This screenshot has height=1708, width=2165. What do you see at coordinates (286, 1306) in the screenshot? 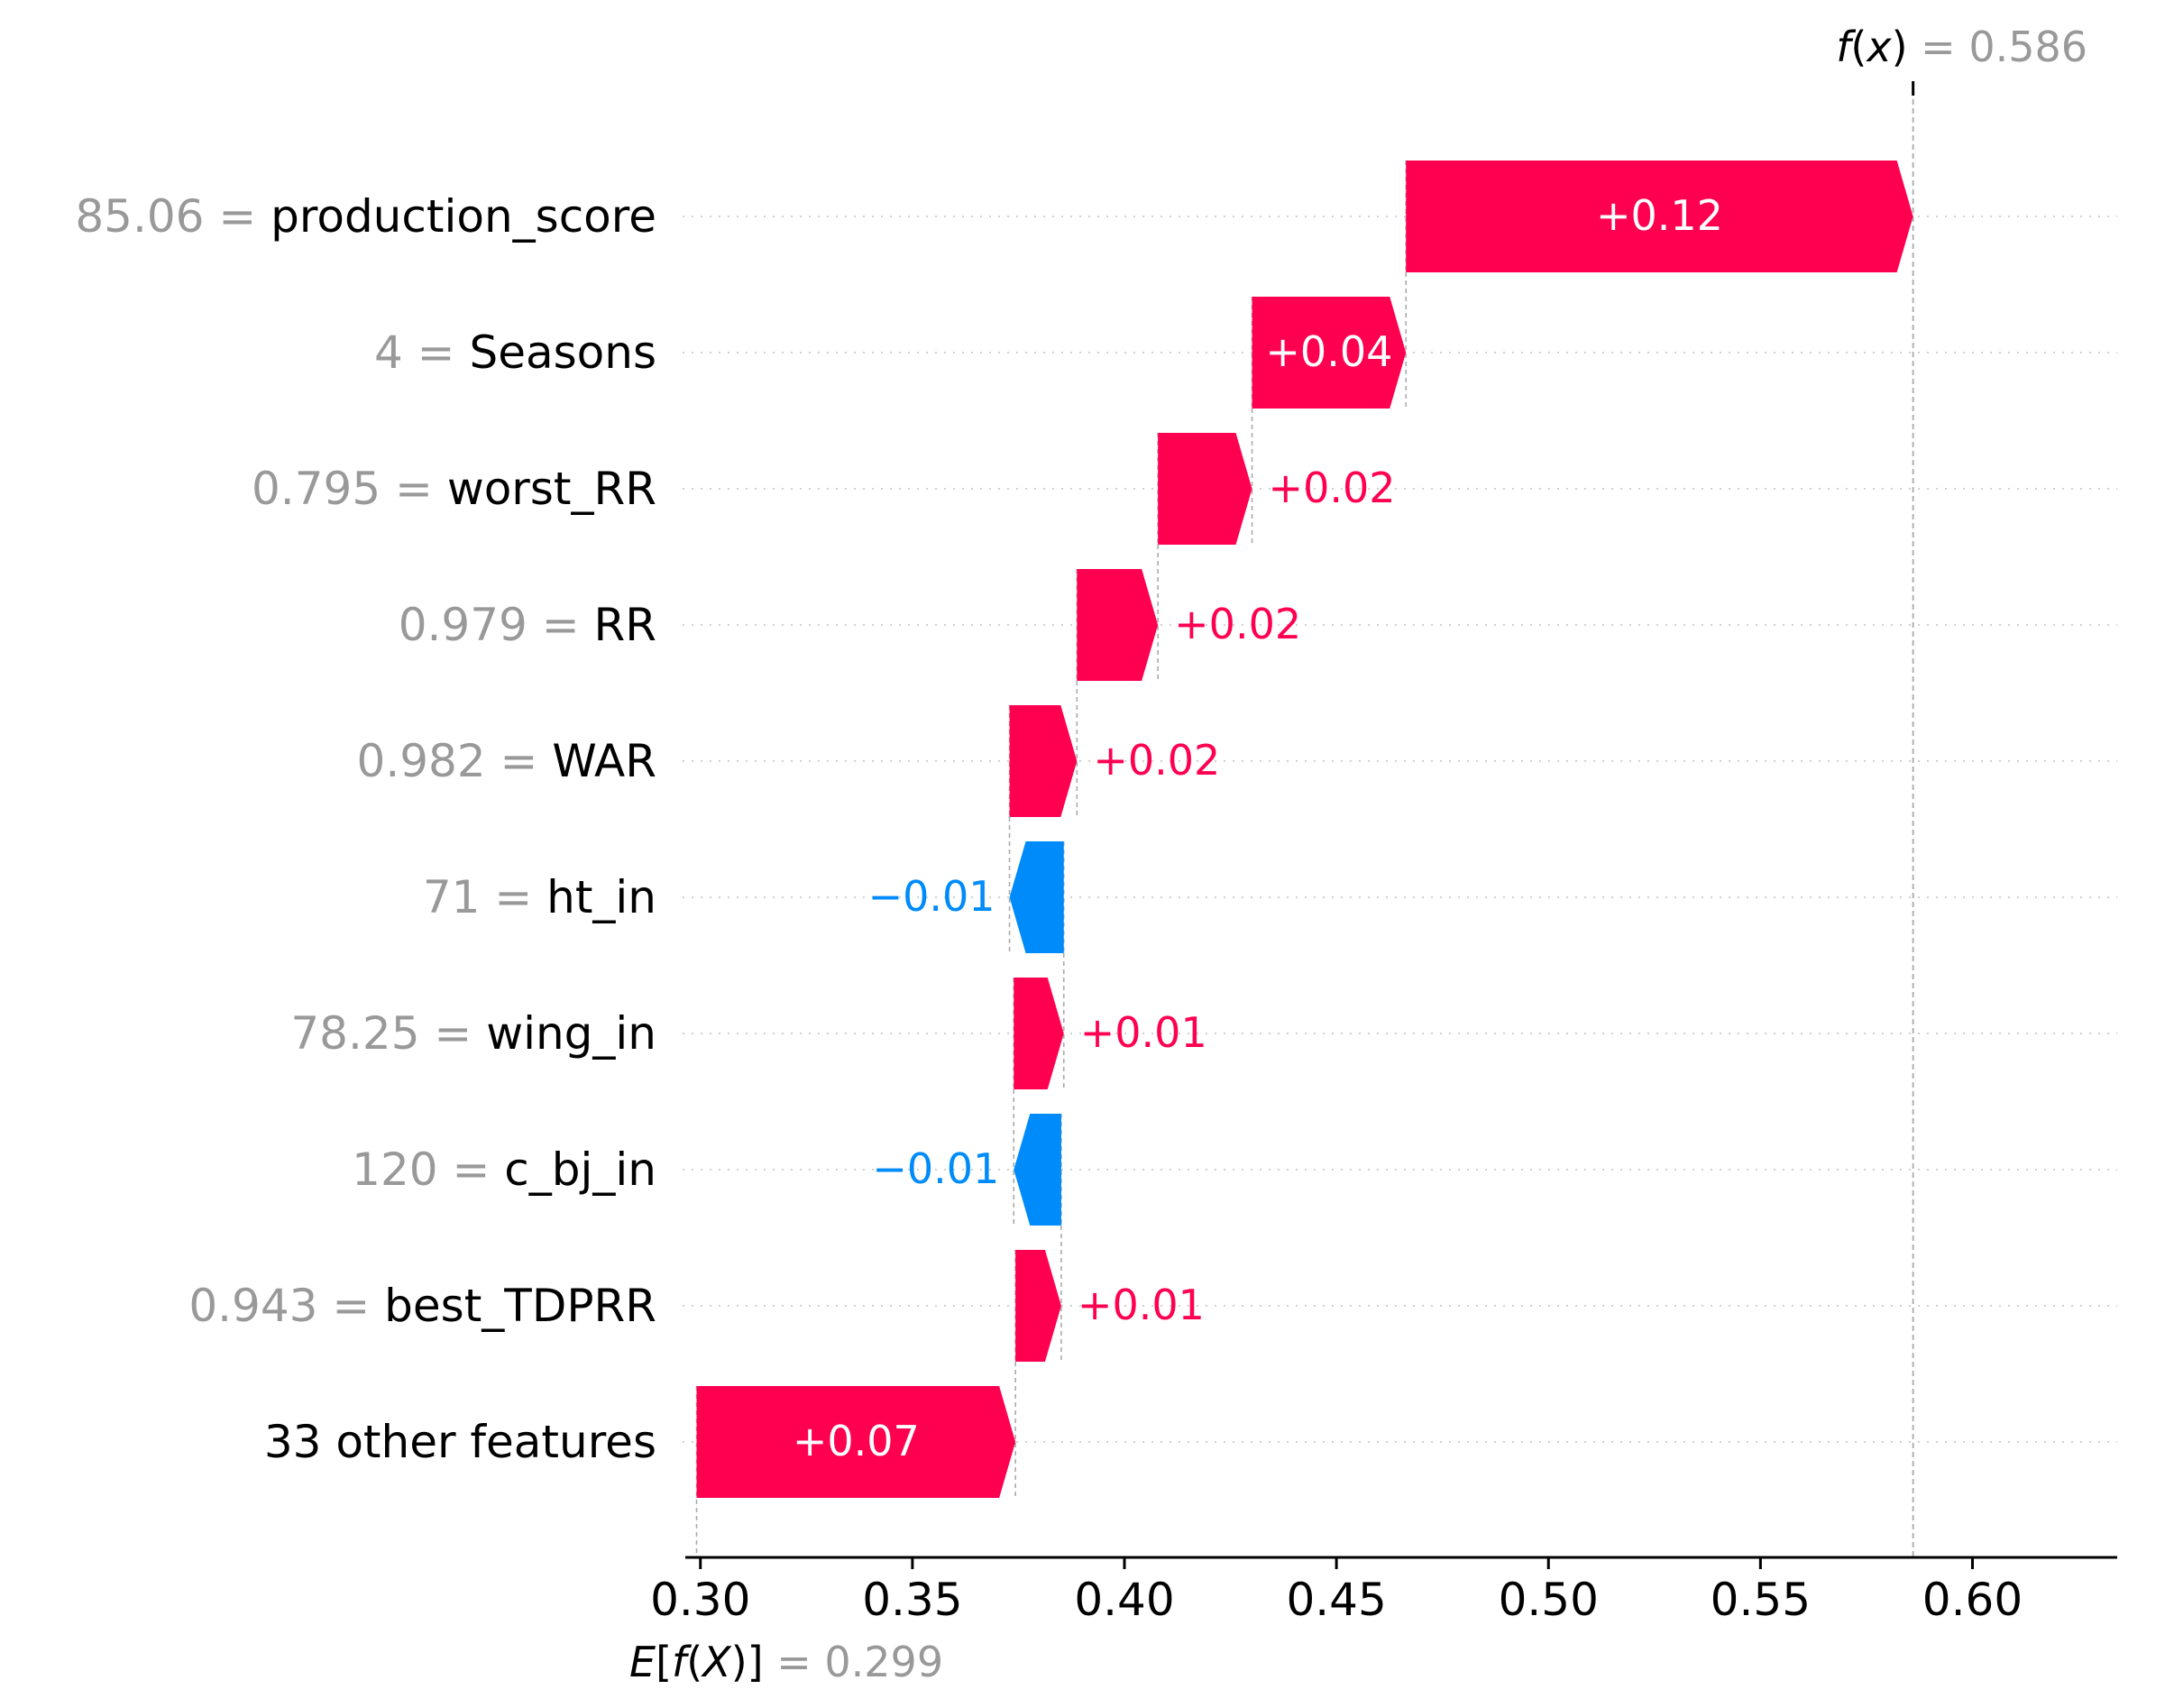
I see `feature-value: 0.943 =` at bounding box center [286, 1306].